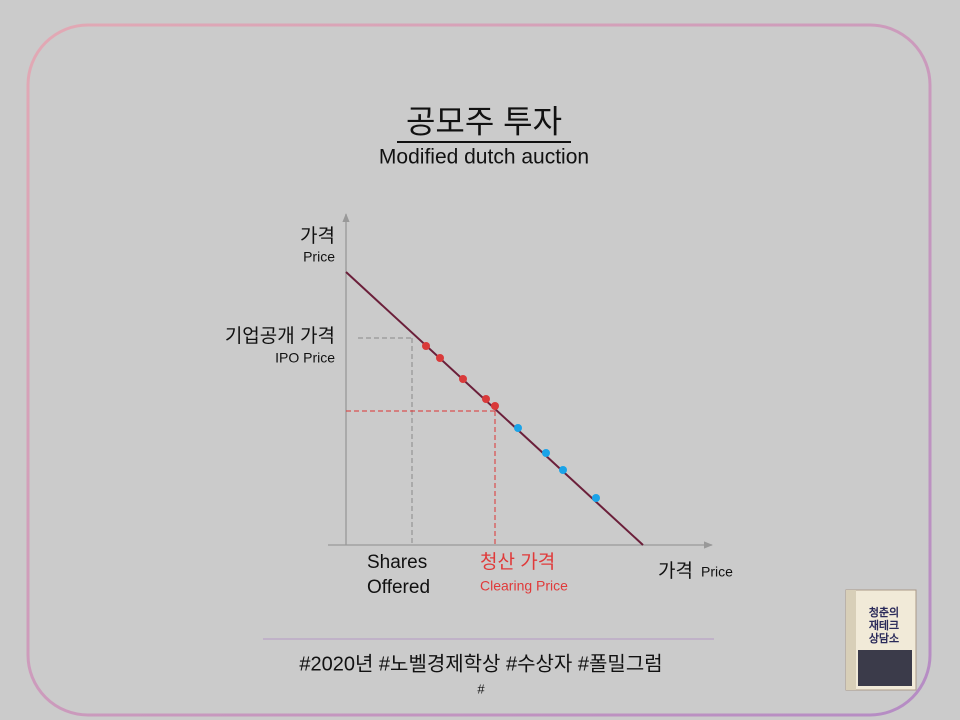  I want to click on x-axis-label: 가격, so click(675, 571).